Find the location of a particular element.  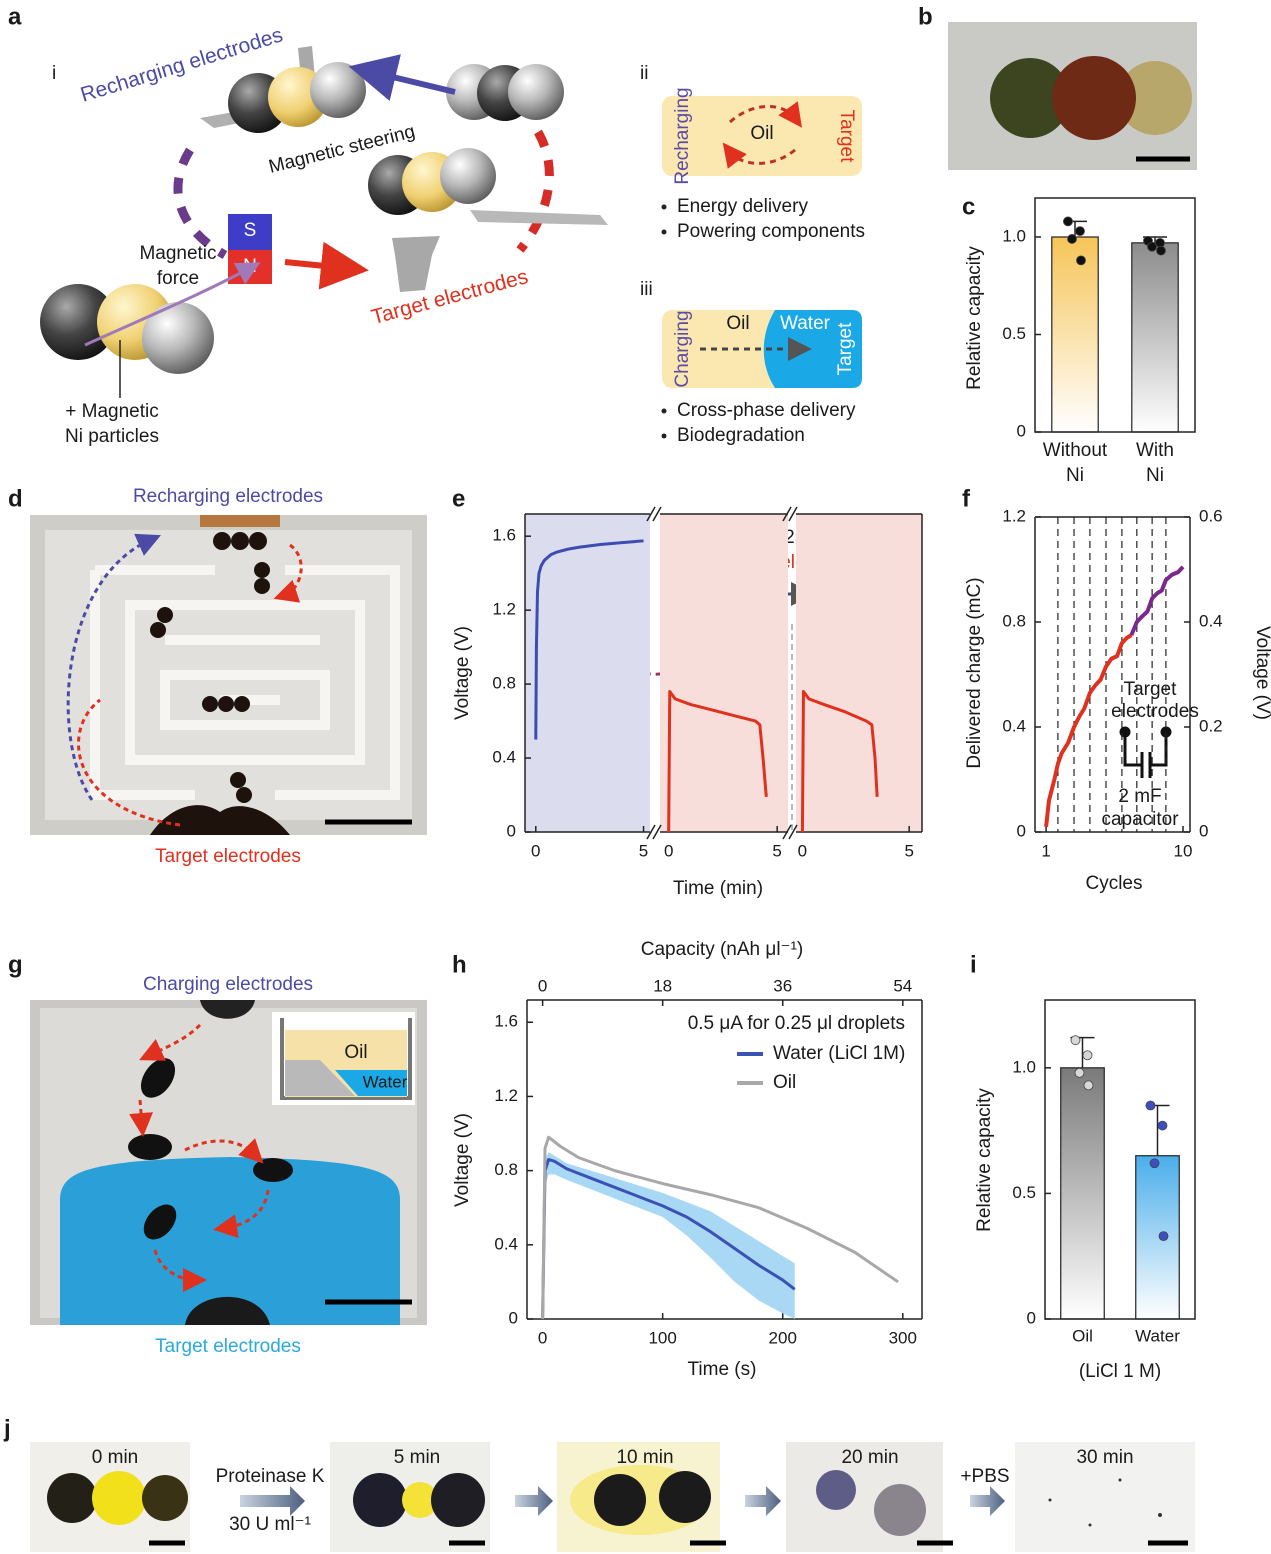

label: Recharging electrodes is located at coordinates (228, 496).